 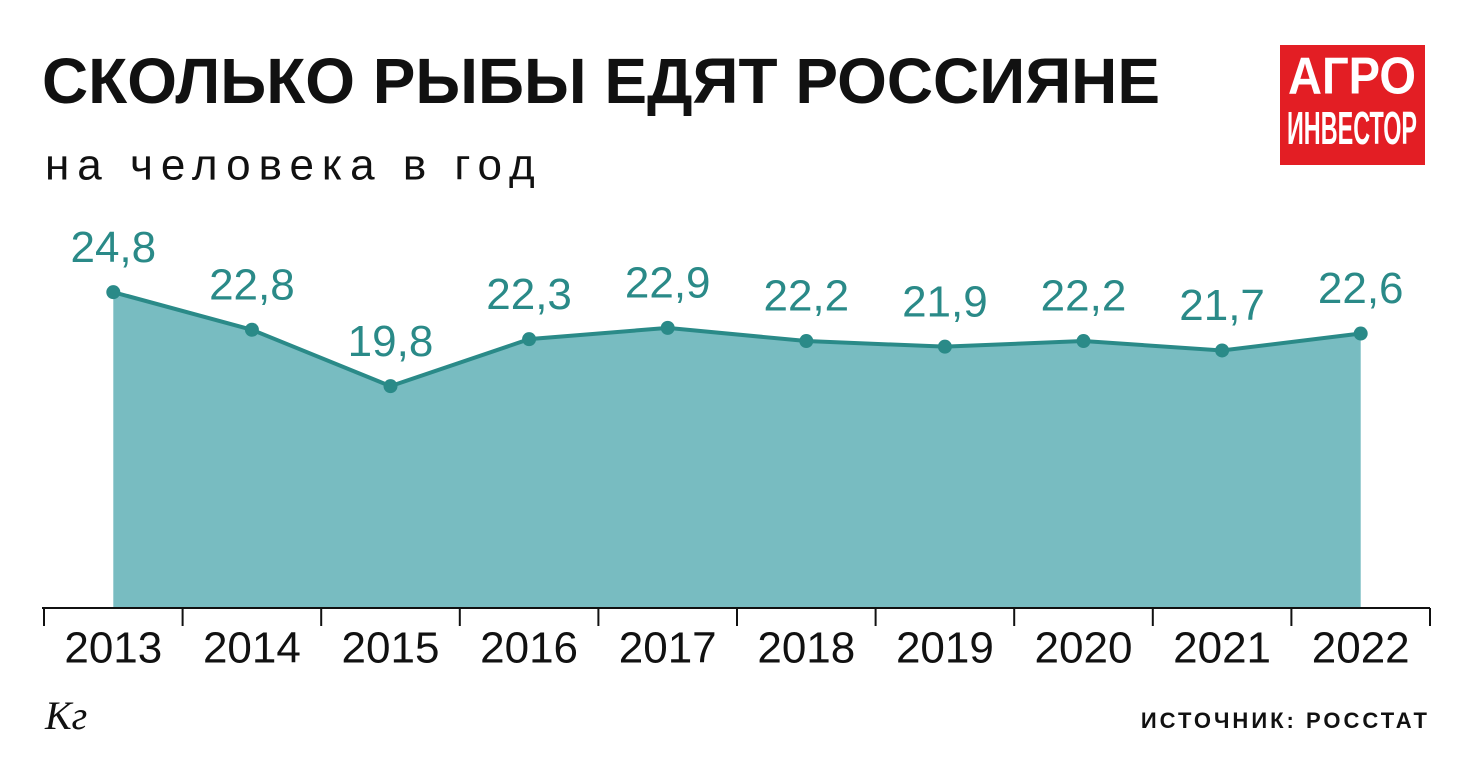 What do you see at coordinates (1352, 77) in the screenshot?
I see `logo-text: АГРО` at bounding box center [1352, 77].